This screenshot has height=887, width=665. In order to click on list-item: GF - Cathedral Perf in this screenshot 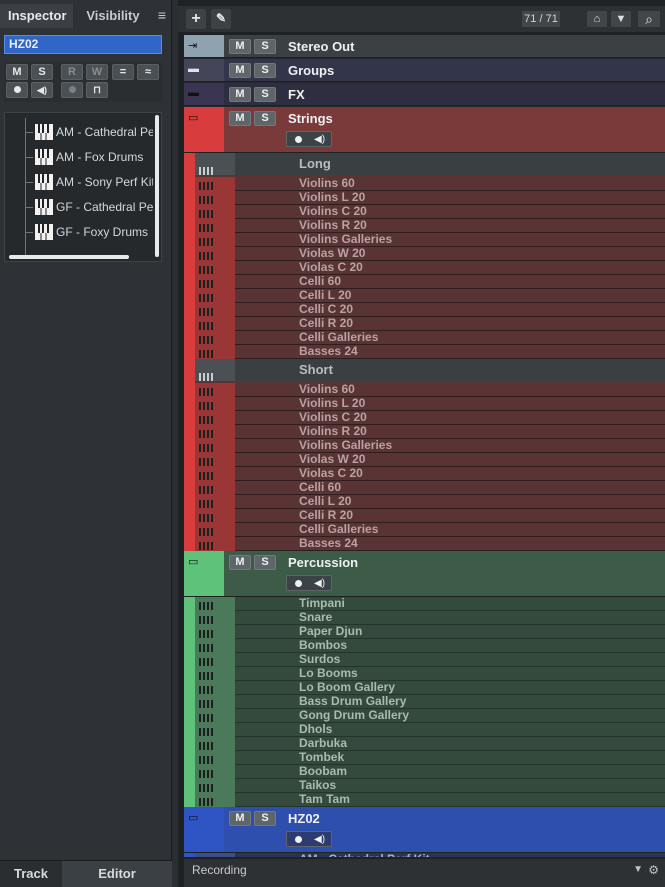, I will do `click(79, 207)`.